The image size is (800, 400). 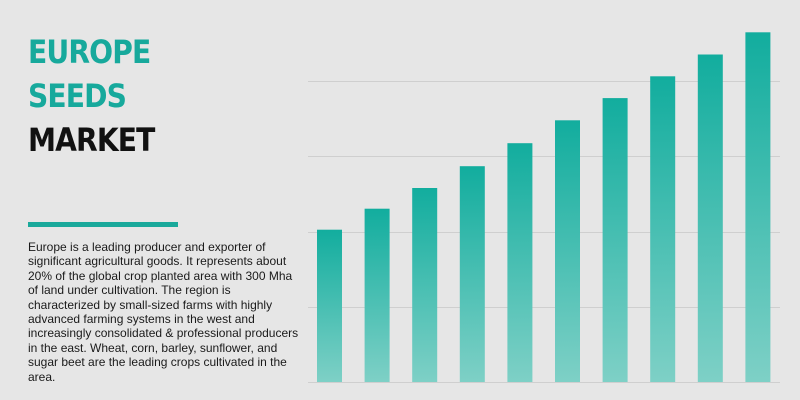 What do you see at coordinates (91, 140) in the screenshot?
I see `title-line-market: MARKET` at bounding box center [91, 140].